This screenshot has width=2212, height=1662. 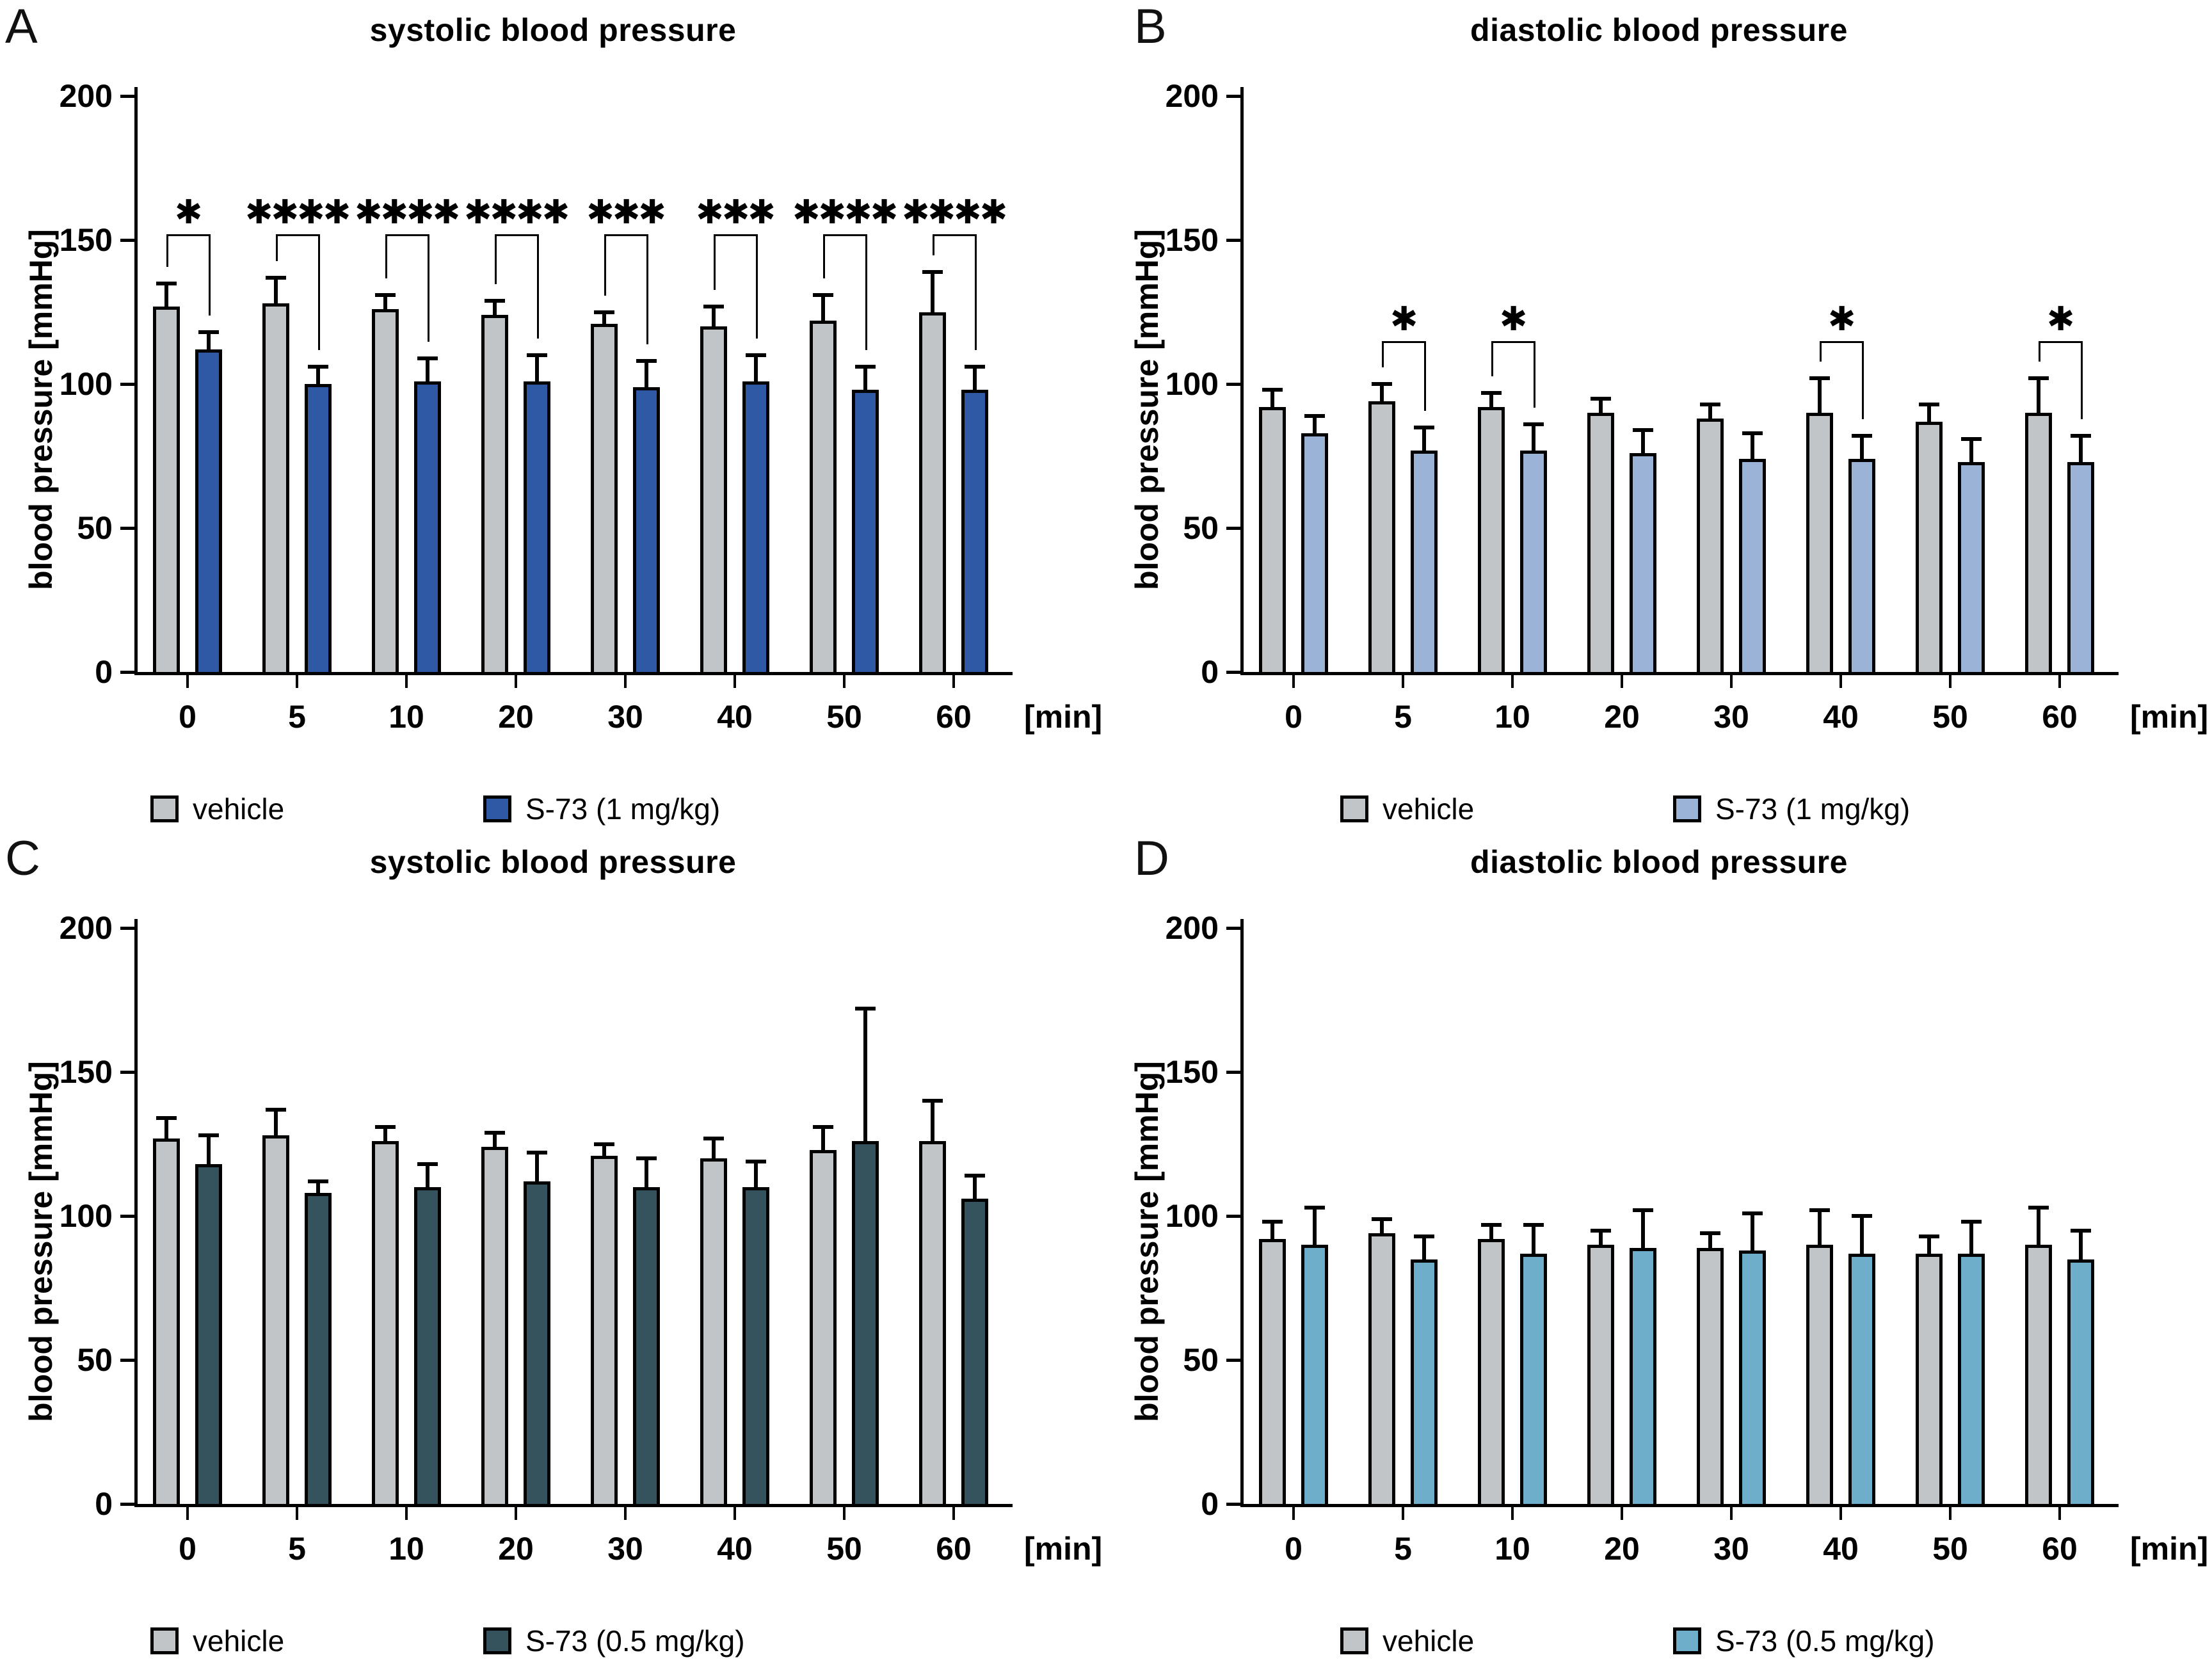 I want to click on panel-title: diastolic blood pressure, so click(x=1659, y=30).